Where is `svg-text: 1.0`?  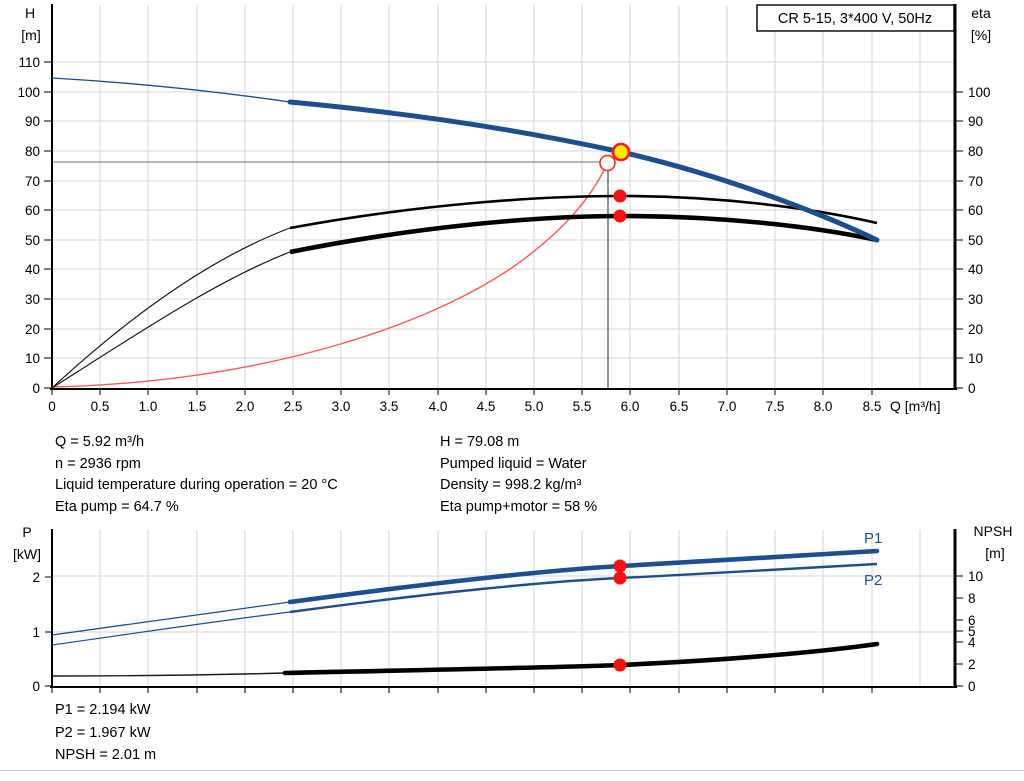 svg-text: 1.0 is located at coordinates (148, 406).